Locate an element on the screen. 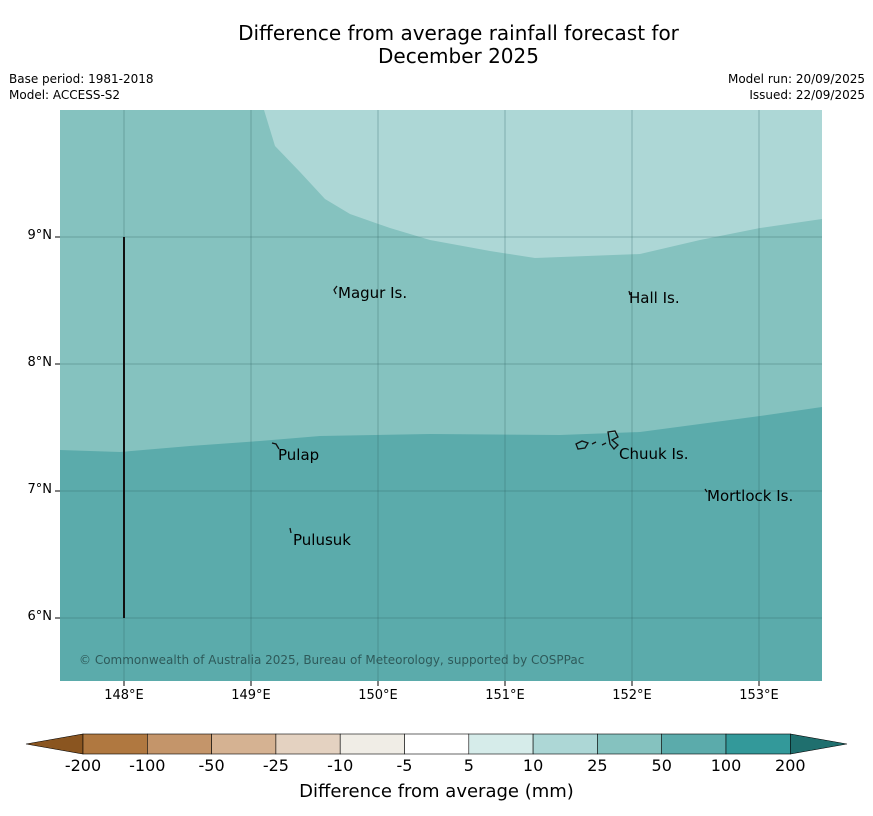 The image size is (873, 816). place-chuuk-is: Chuuk Is. is located at coordinates (654, 454).